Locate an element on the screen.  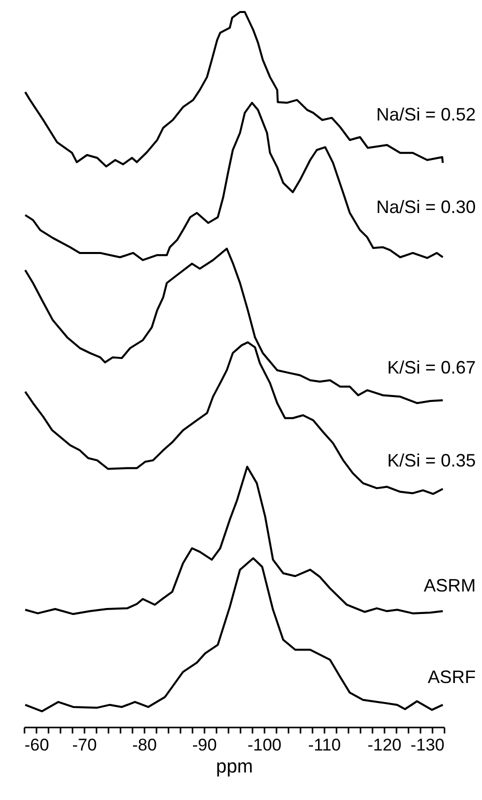
series-label: Na/Si = 0.30 is located at coordinates (426, 207).